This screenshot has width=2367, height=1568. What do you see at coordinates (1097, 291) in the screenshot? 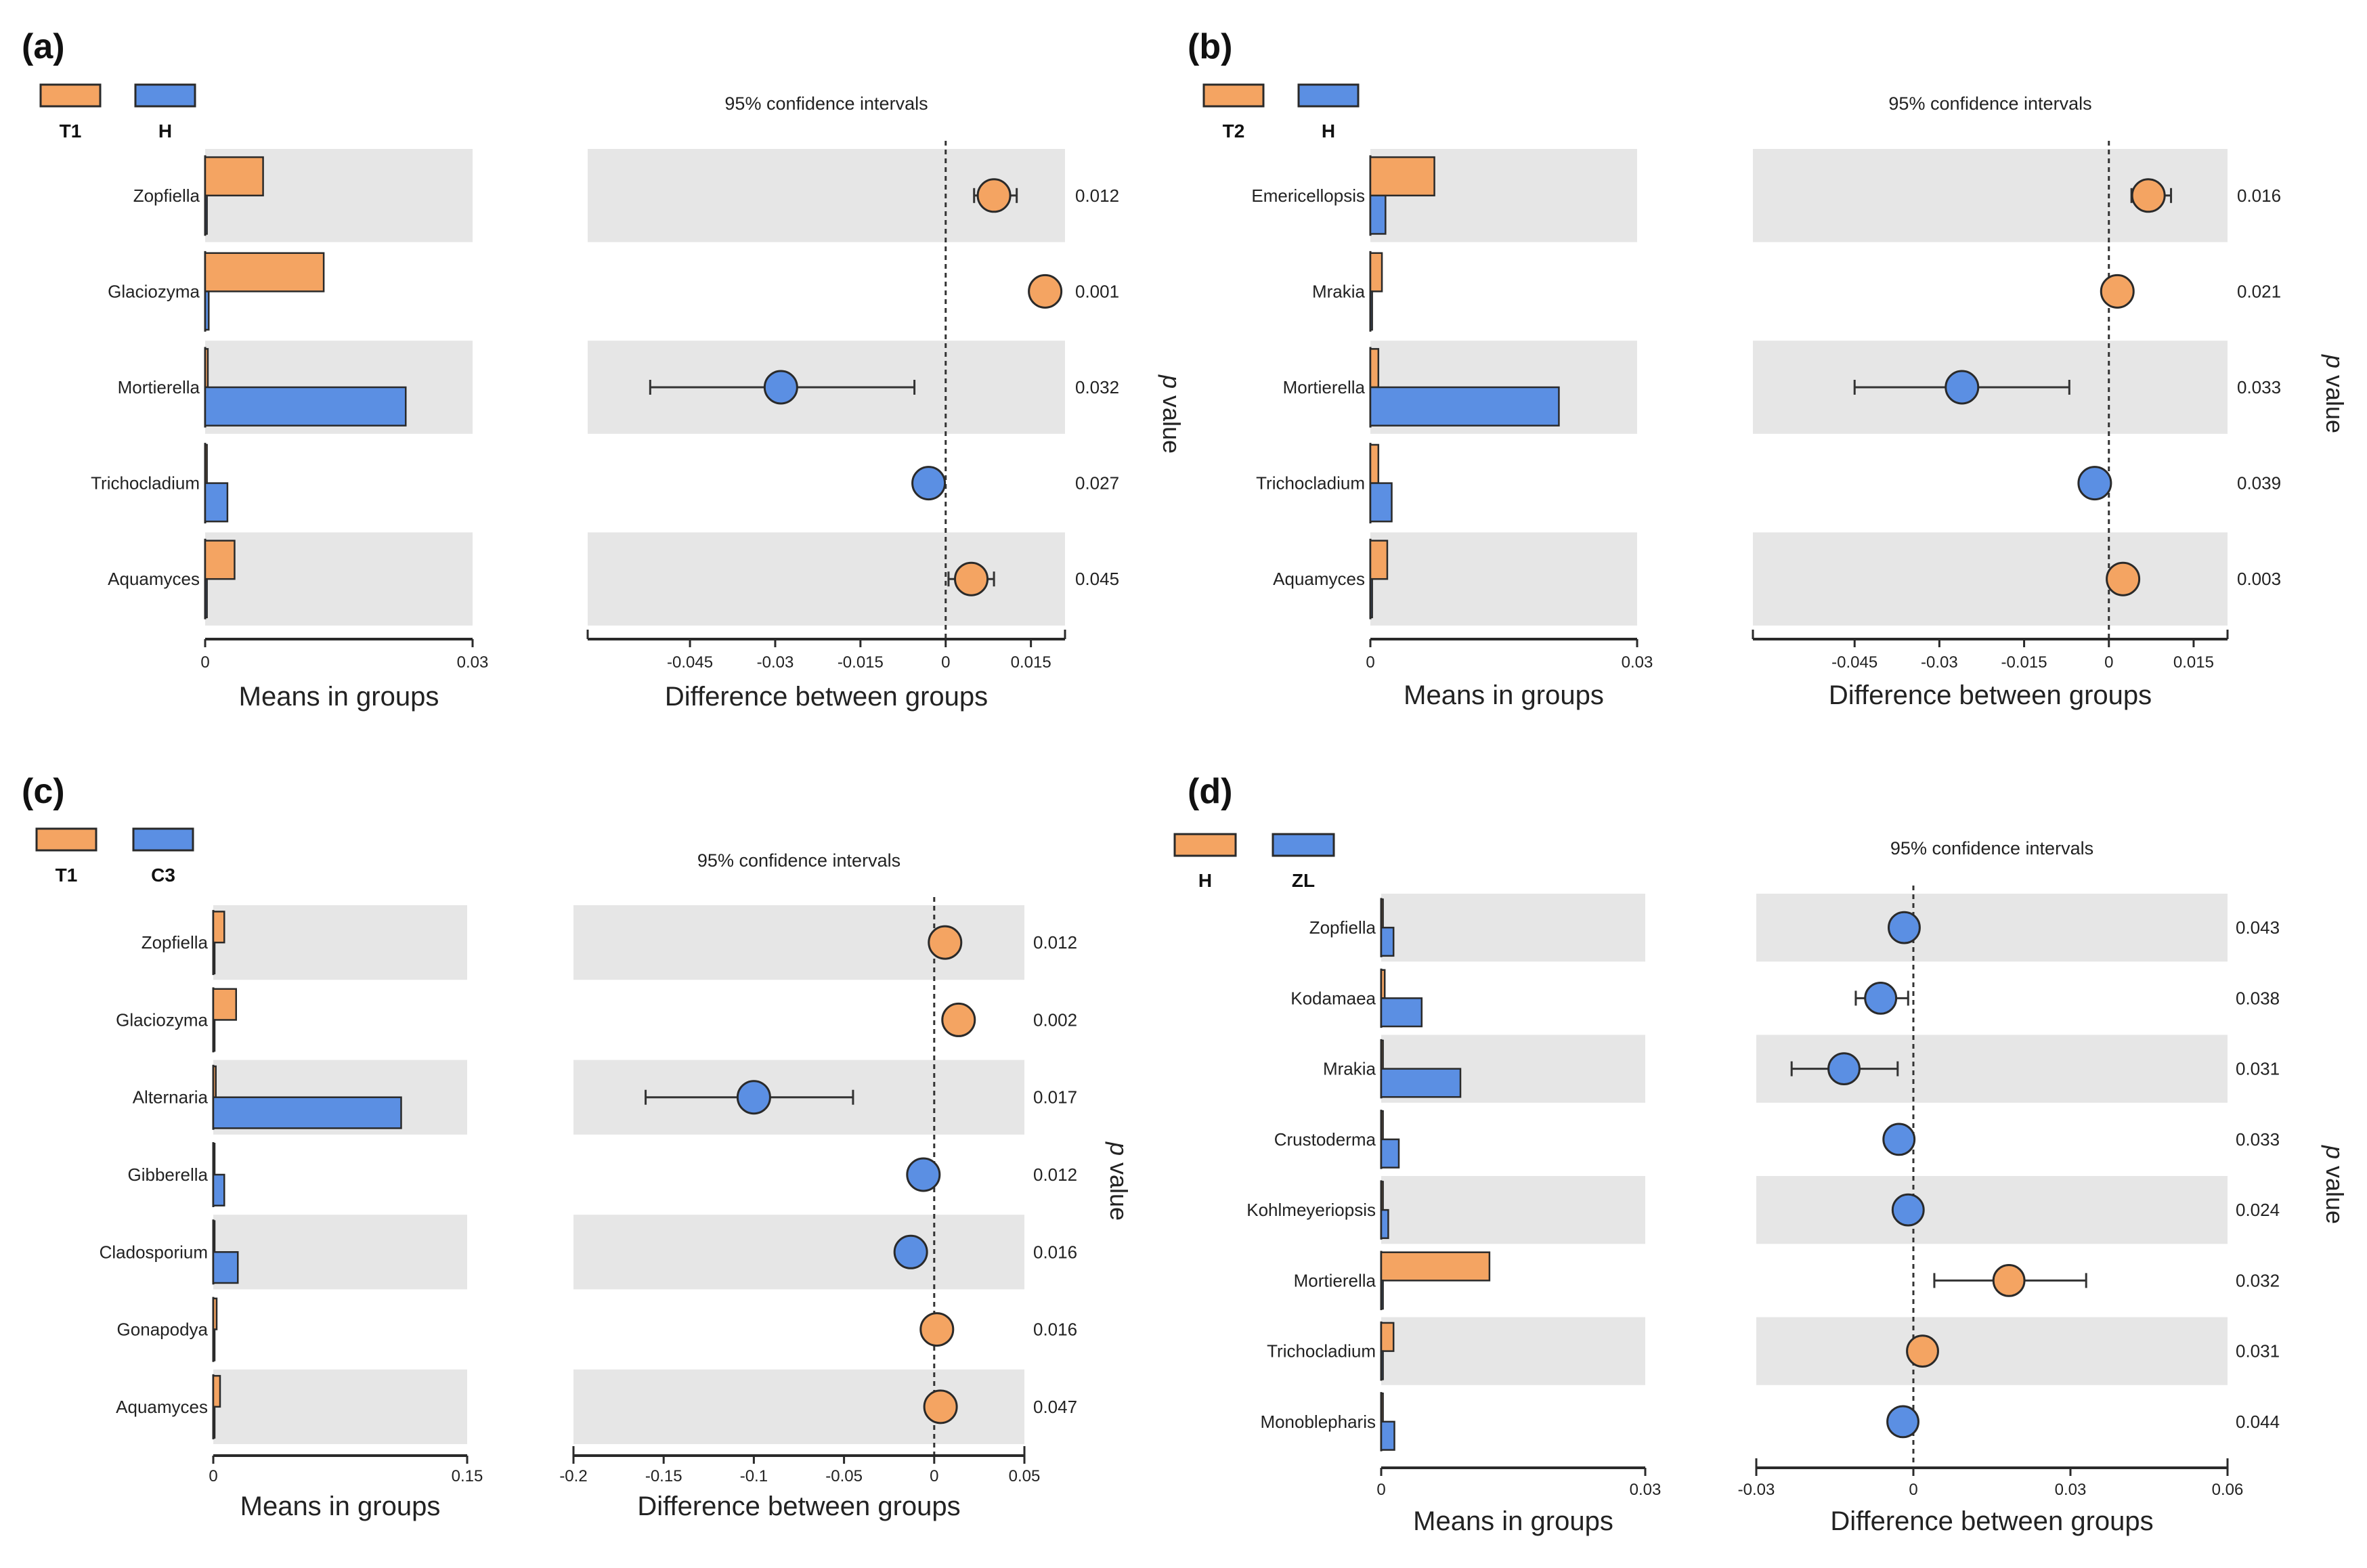
I see `p-value-label: 0.001` at bounding box center [1097, 291].